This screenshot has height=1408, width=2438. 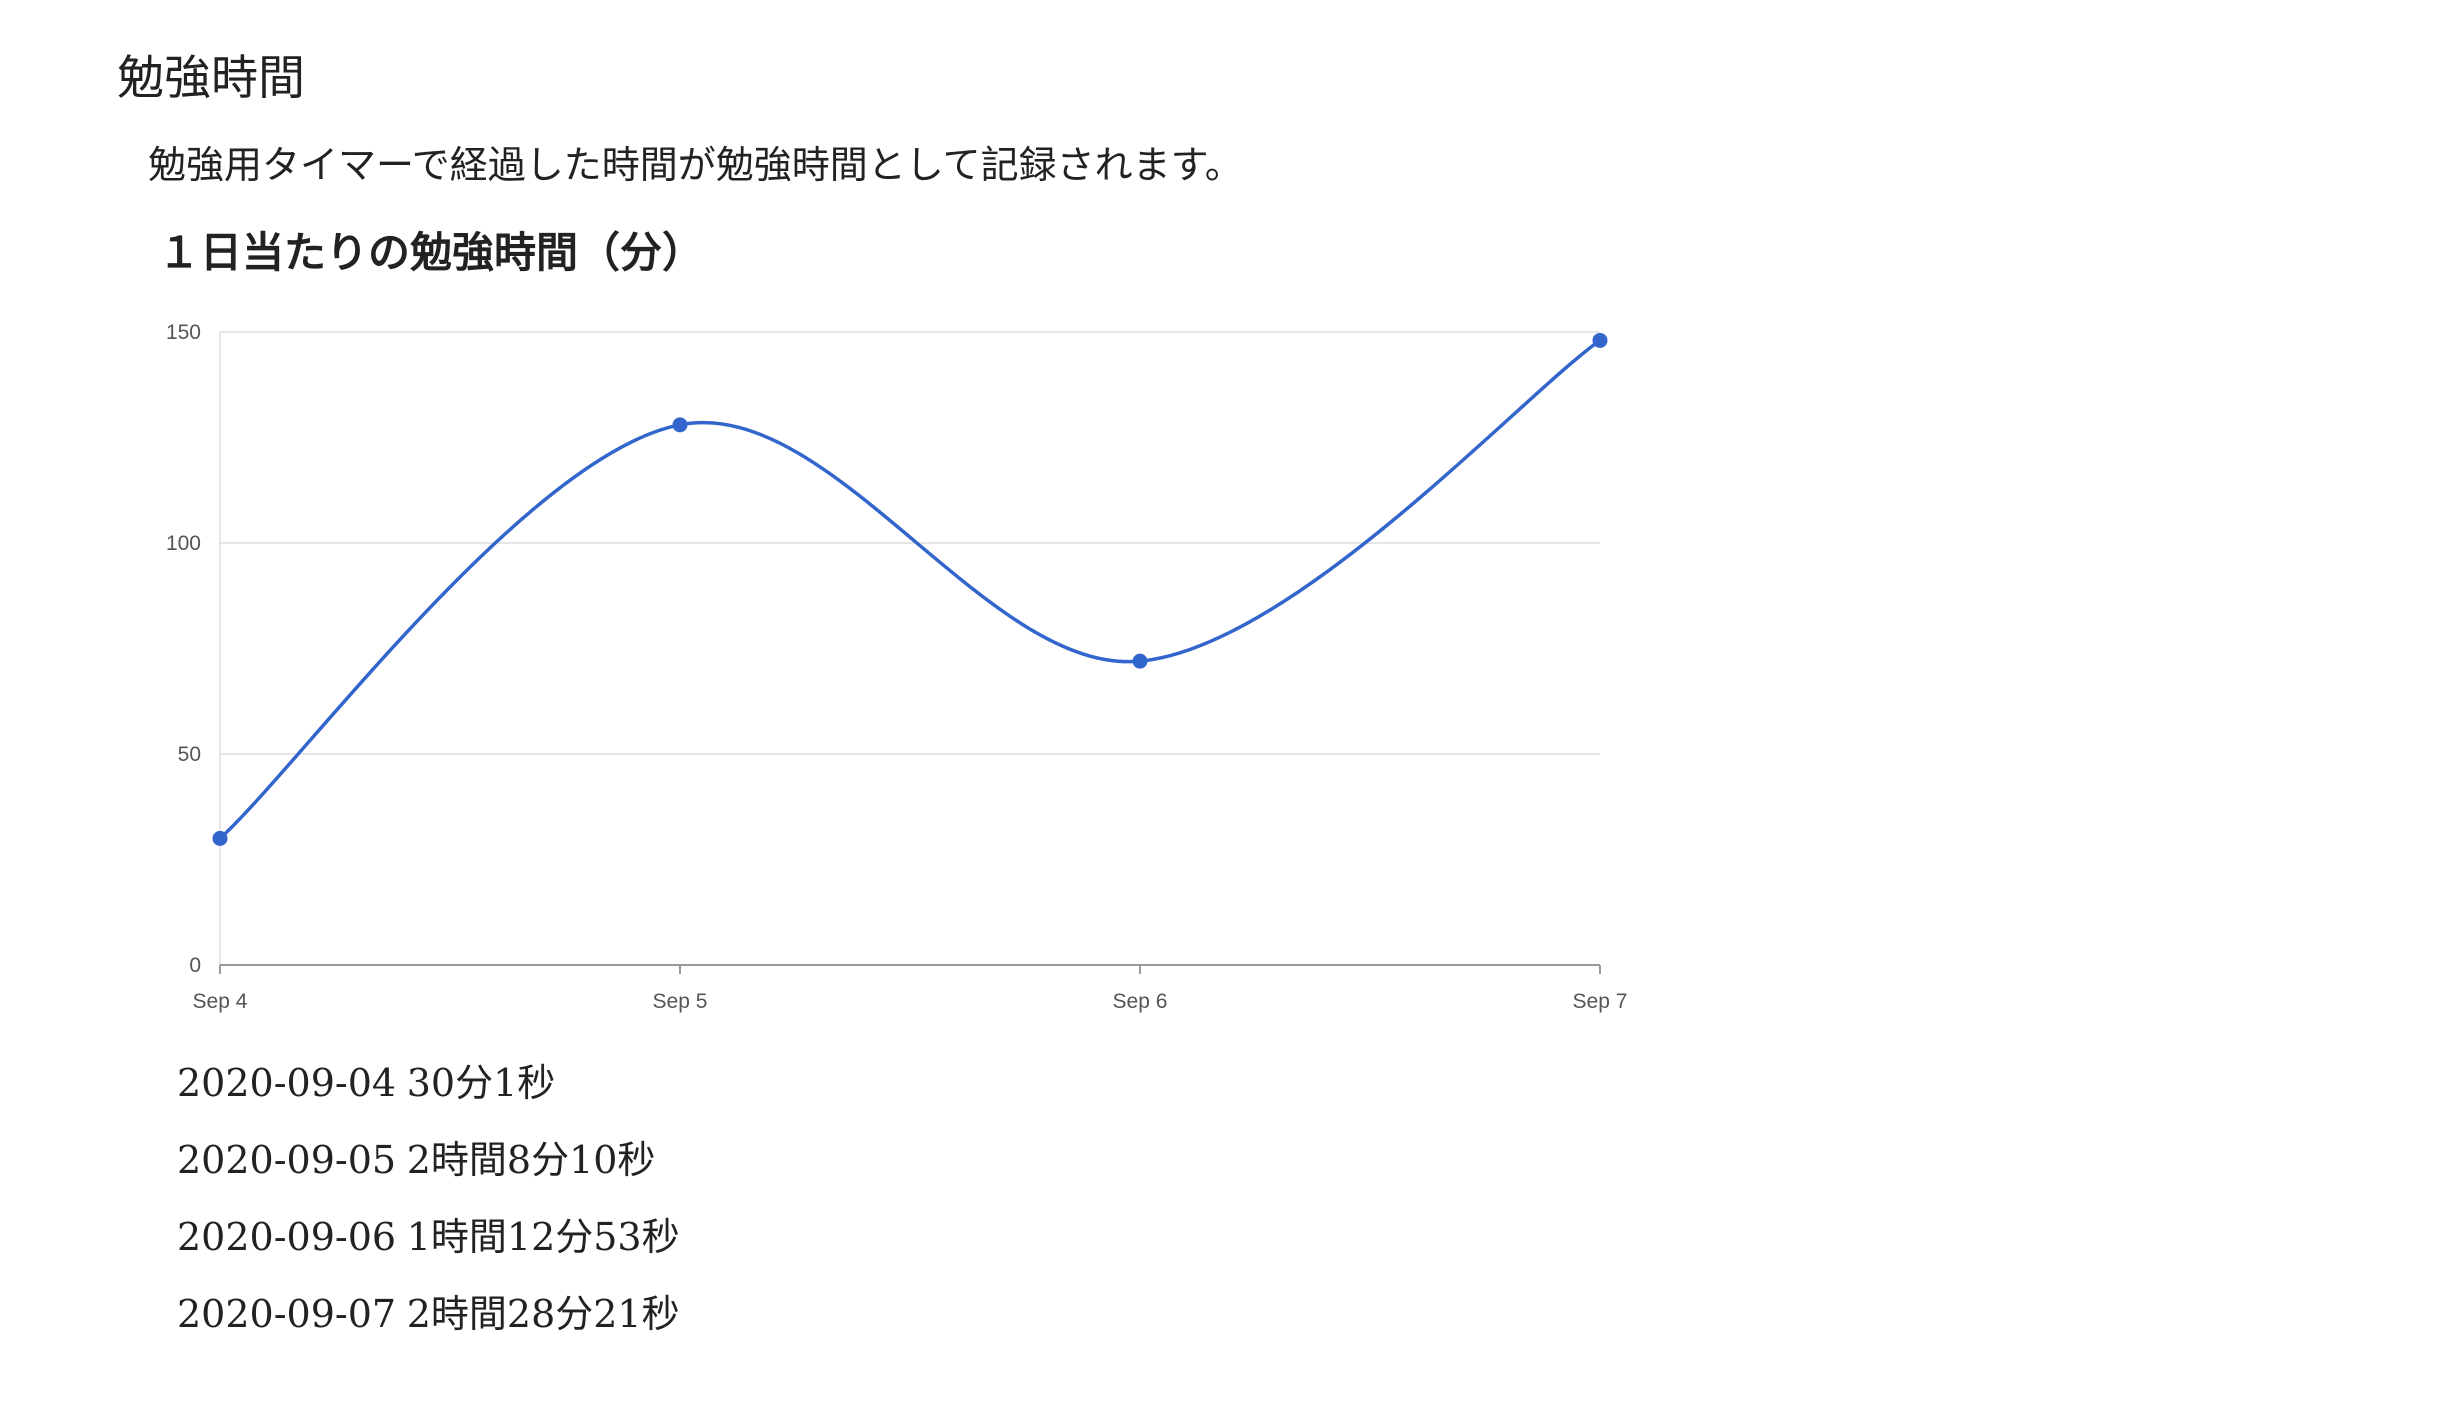 What do you see at coordinates (195, 965) in the screenshot?
I see `y-tick-label: 0` at bounding box center [195, 965].